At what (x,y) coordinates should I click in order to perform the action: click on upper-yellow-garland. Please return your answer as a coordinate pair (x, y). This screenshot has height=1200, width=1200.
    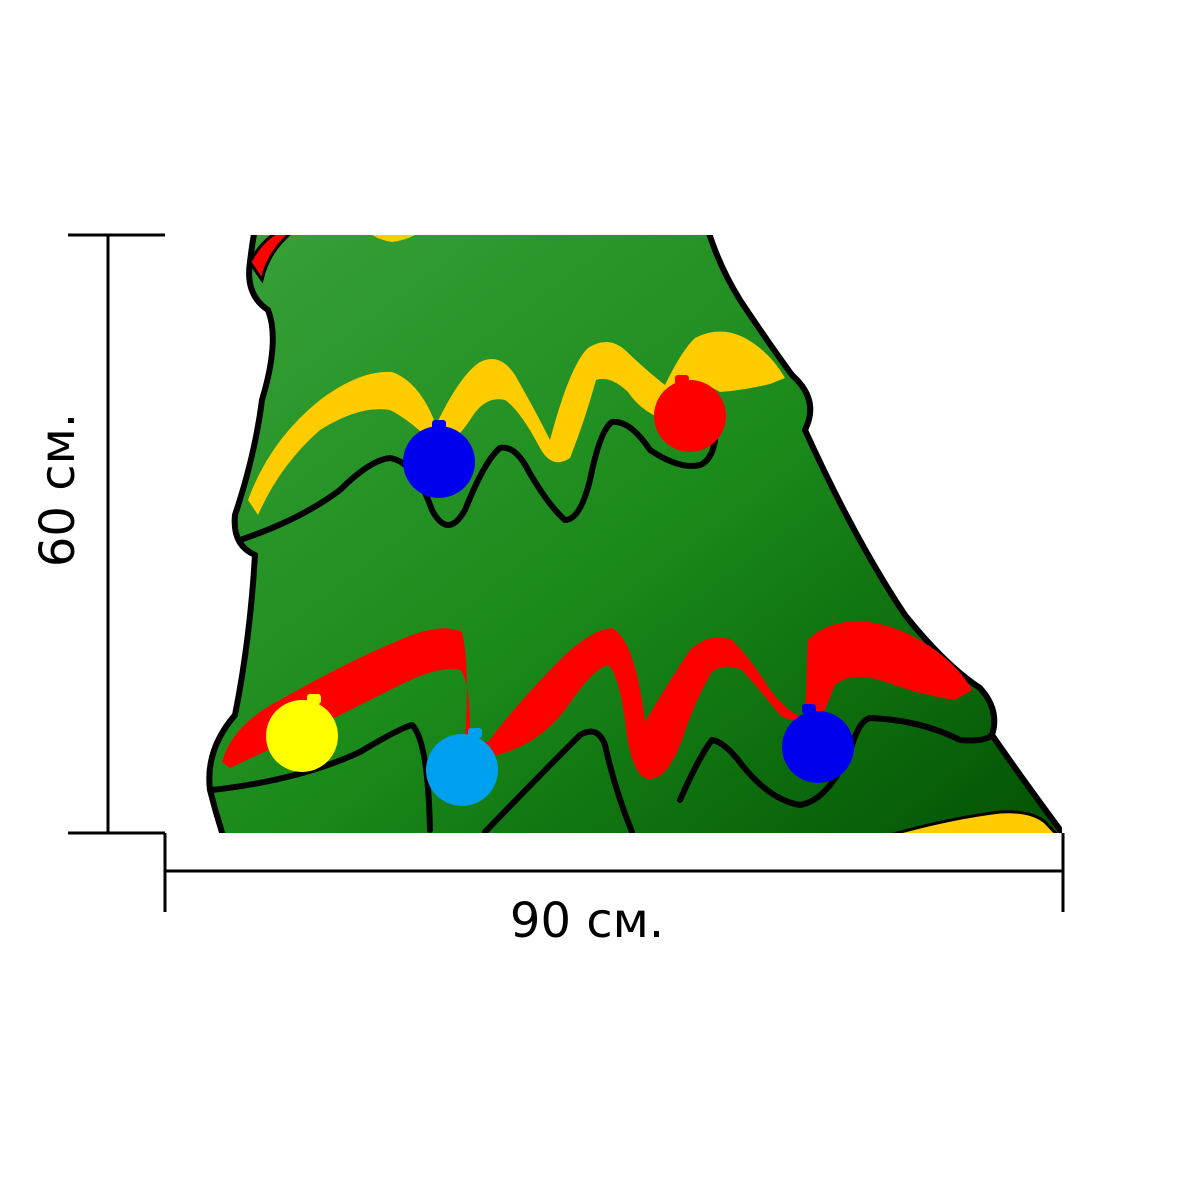
    Looking at the image, I should click on (516, 423).